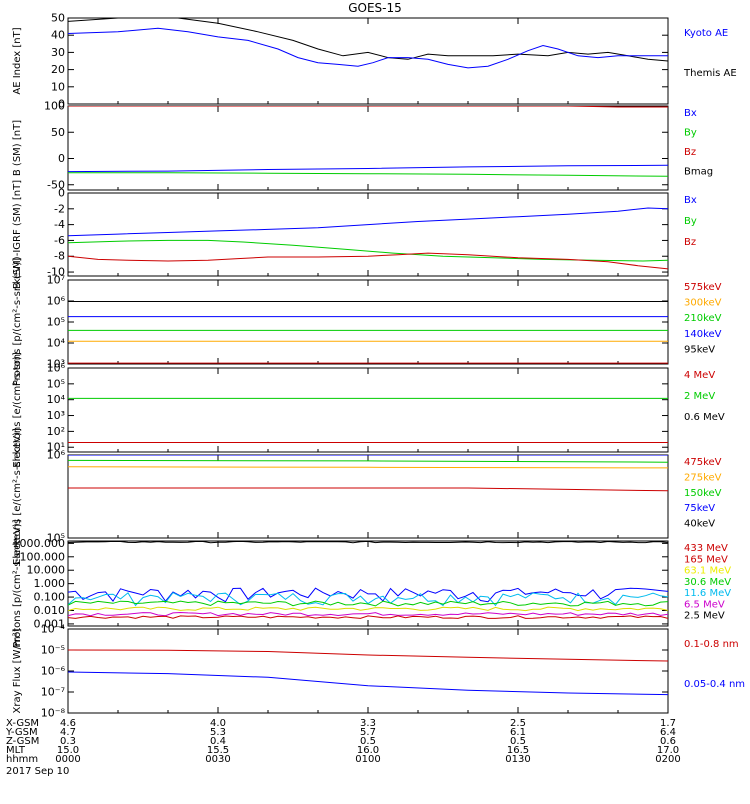 The width and height of the screenshot is (750, 804). I want to click on y-tick-label: -50, so click(56, 184).